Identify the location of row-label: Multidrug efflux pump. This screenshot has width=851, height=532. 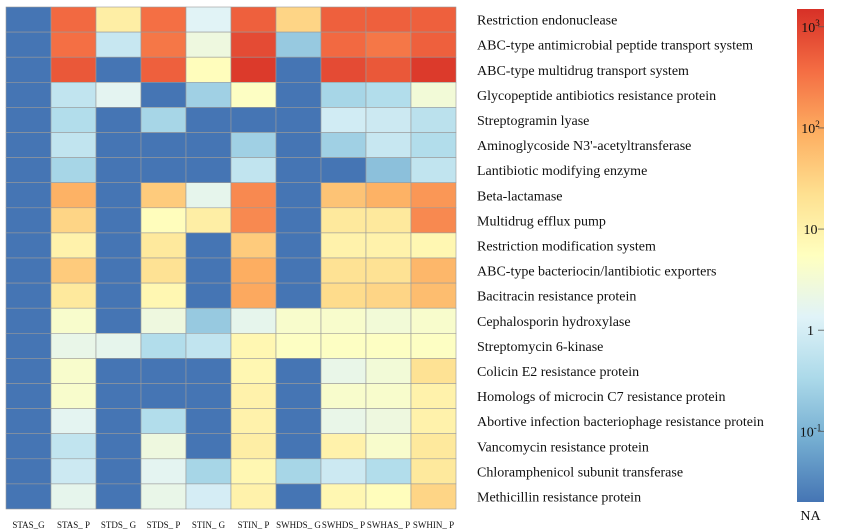
(541, 221).